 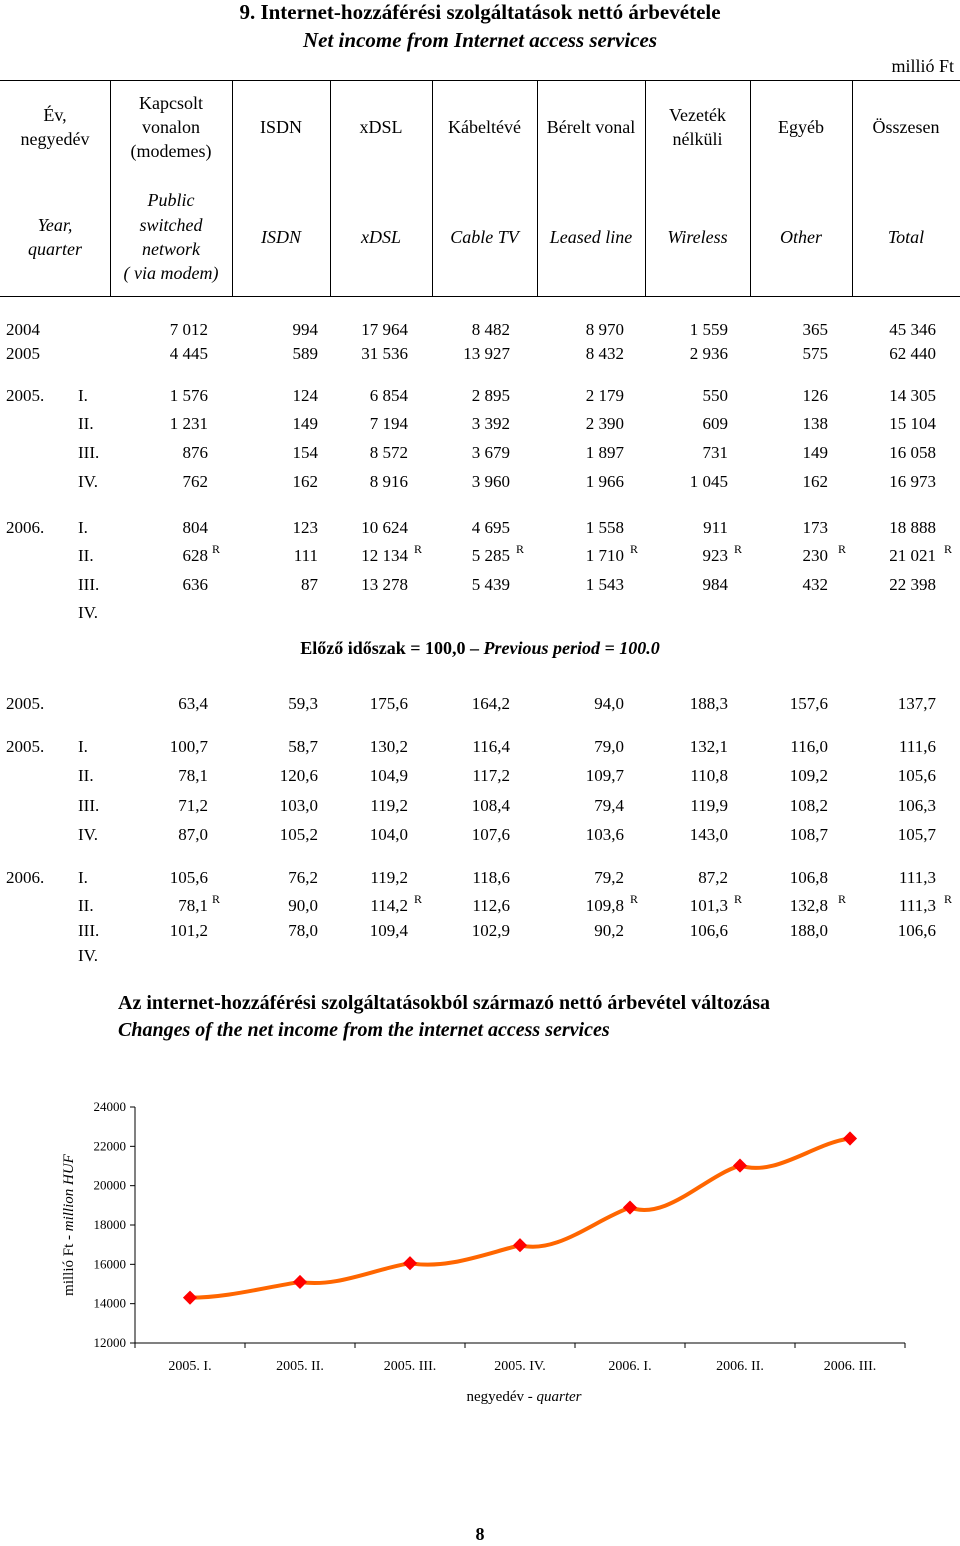 What do you see at coordinates (384, 584) in the screenshot?
I see `table-cell: 13 278` at bounding box center [384, 584].